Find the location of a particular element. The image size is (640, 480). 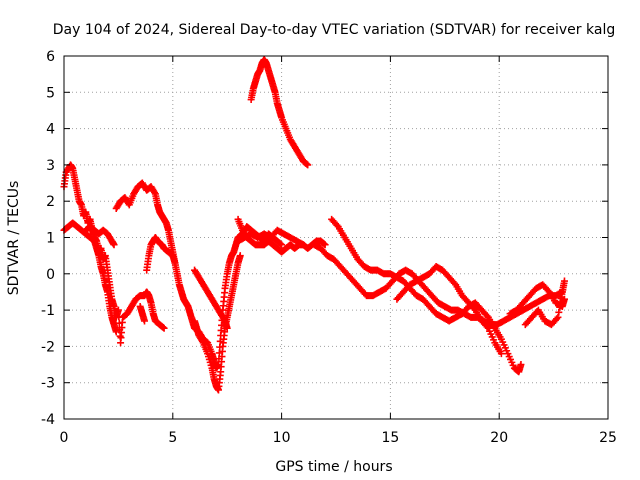

series-trace-i is located at coordinates (281, 235).